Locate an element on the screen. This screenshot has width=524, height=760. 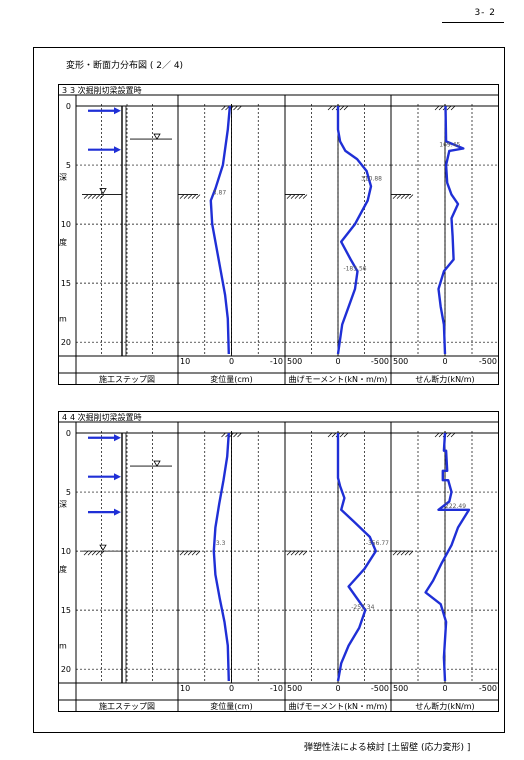
column-label: 施工ステップ図 is located at coordinates (127, 379).